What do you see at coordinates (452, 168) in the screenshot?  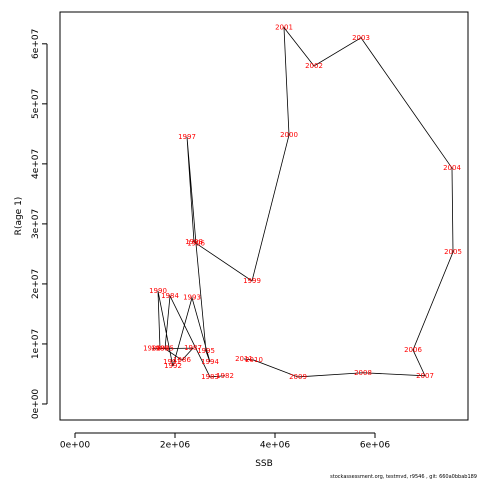 I see `year-label: 2004` at bounding box center [452, 168].